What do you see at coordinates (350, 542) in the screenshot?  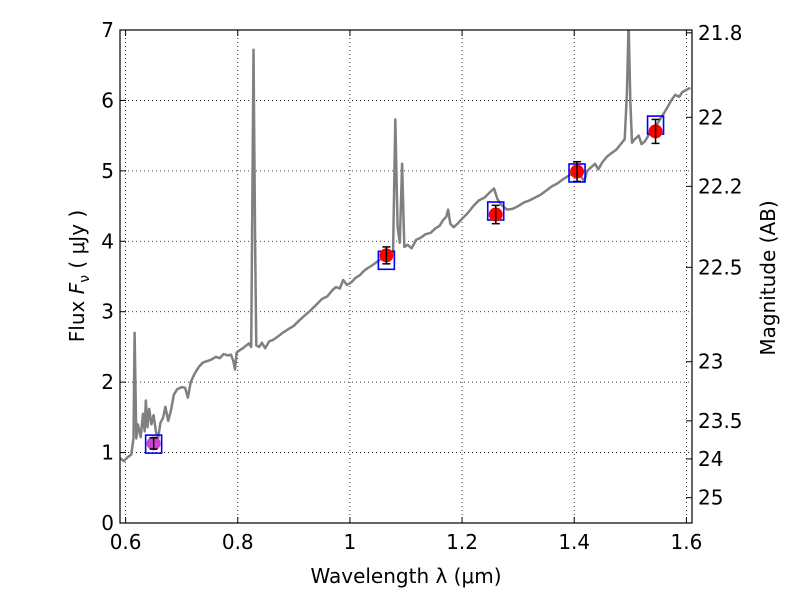 I see `x-tick-label: 1` at bounding box center [350, 542].